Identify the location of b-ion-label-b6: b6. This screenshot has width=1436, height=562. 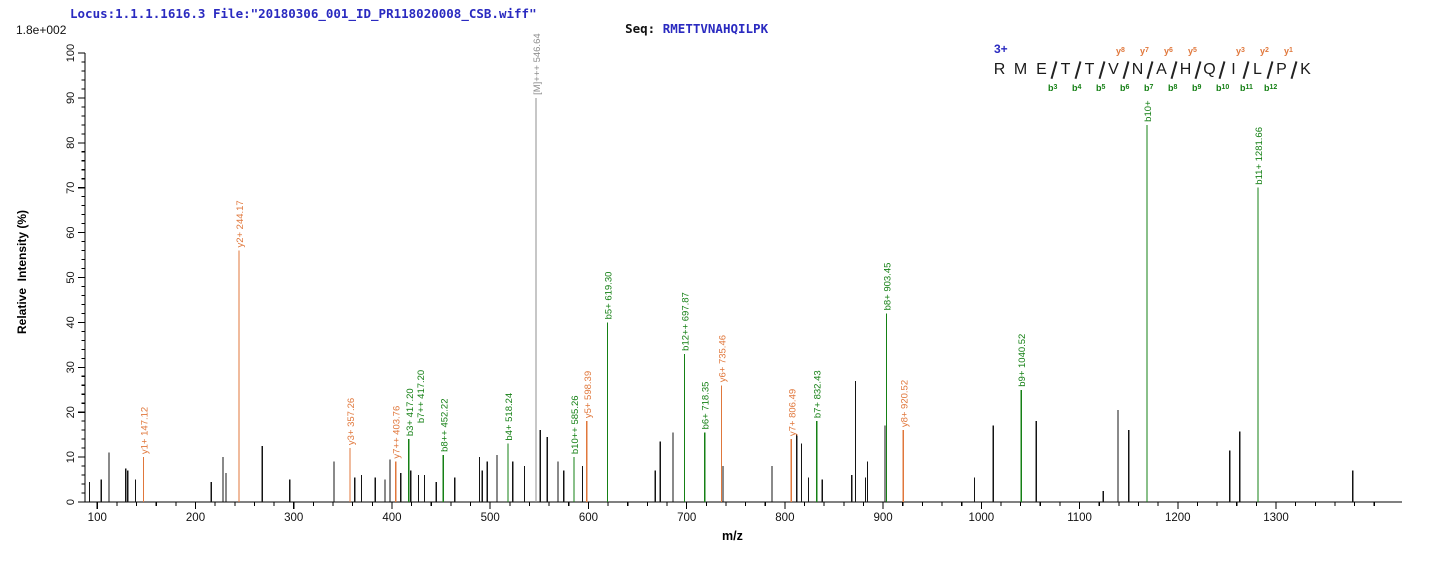
(1125, 88).